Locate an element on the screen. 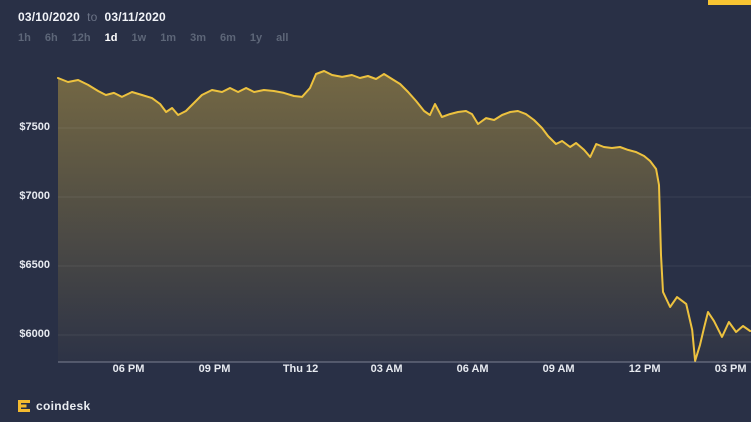  range-button-1w: 1w is located at coordinates (139, 38).